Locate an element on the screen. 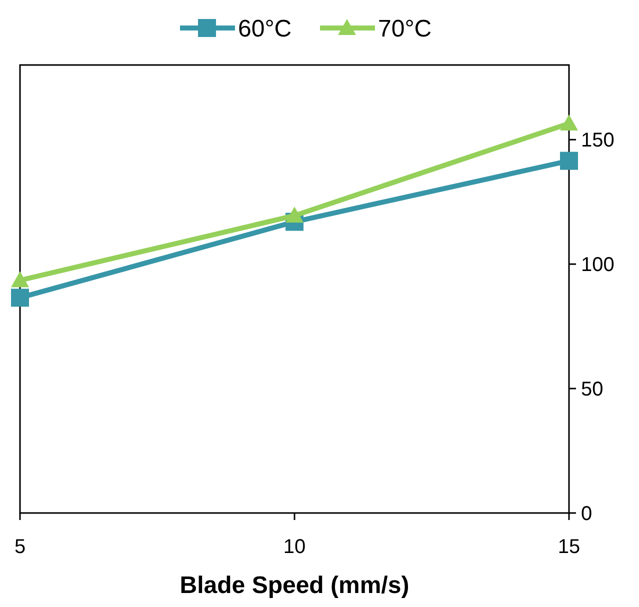 This screenshot has height=607, width=639. legend-label: 60°C is located at coordinates (265, 28).